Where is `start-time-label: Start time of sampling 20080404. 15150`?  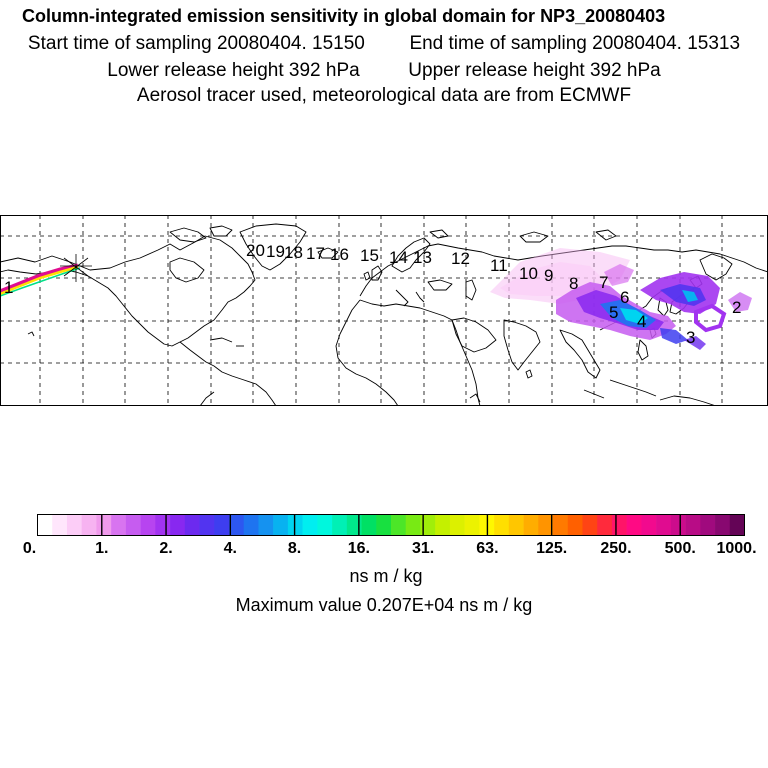 start-time-label: Start time of sampling 20080404. 15150 is located at coordinates (196, 43).